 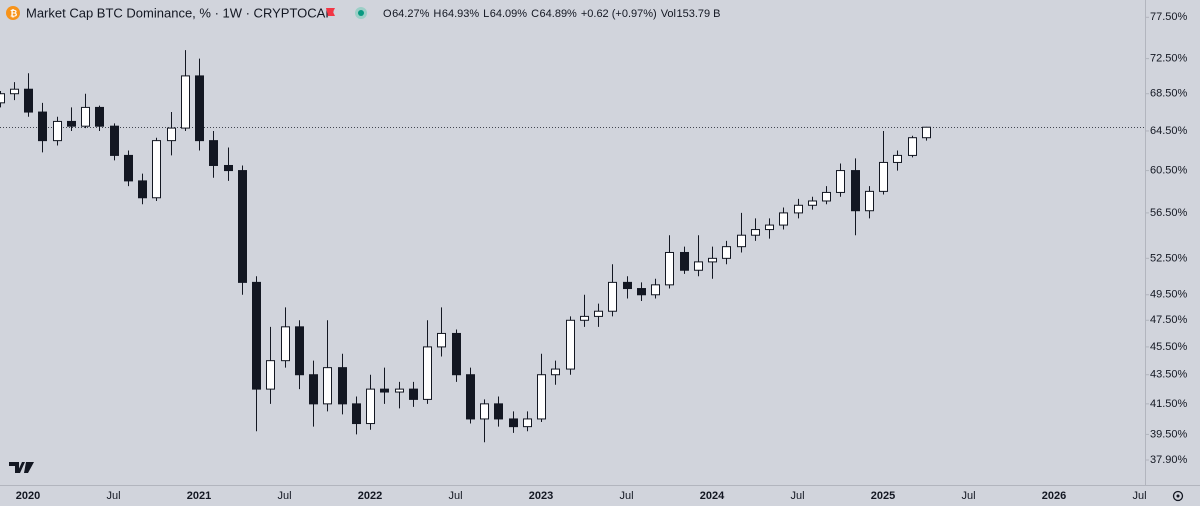 What do you see at coordinates (698, 14) in the screenshot?
I see `readout-value: 153.79 B` at bounding box center [698, 14].